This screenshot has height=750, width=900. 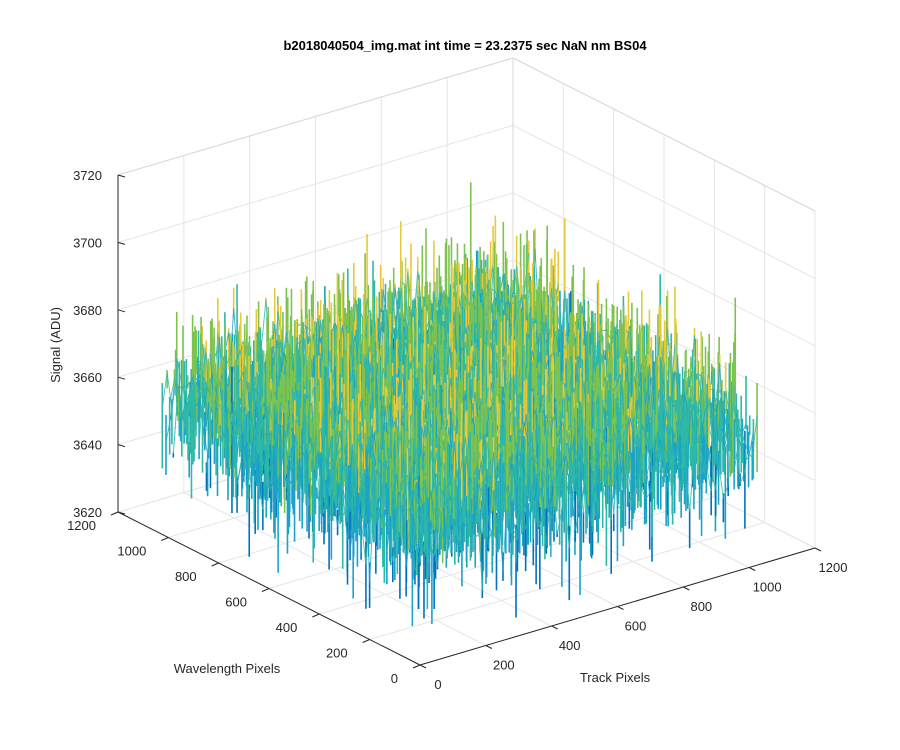 What do you see at coordinates (567, 581) in the screenshot?
I see `floor-grid-line` at bounding box center [567, 581].